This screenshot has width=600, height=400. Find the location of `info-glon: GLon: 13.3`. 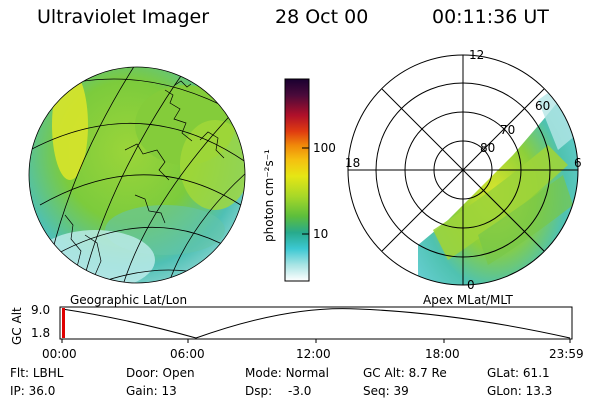

info-glon: GLon: 13.3 is located at coordinates (520, 391).